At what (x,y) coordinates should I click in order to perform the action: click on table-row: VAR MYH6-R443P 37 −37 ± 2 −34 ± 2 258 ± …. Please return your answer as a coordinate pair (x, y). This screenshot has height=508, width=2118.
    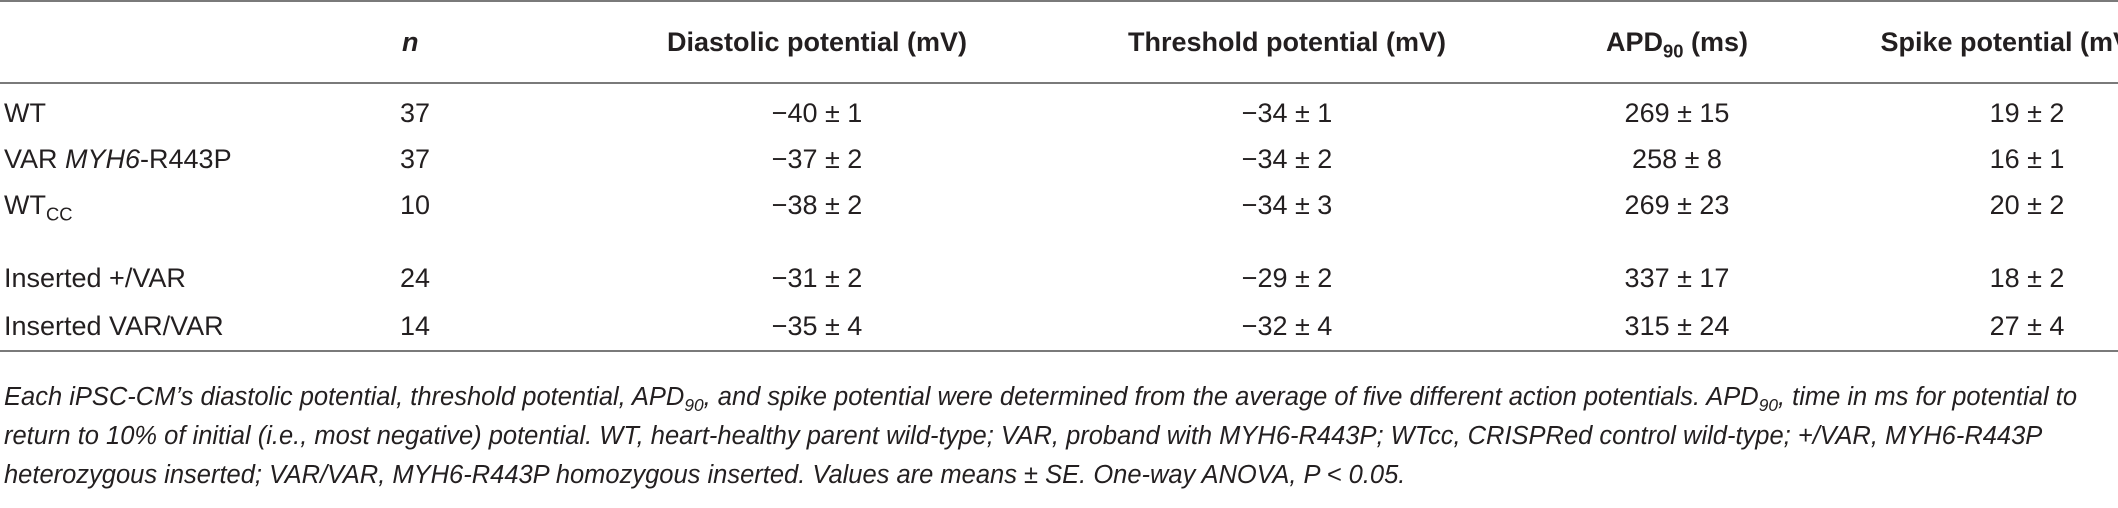
    Looking at the image, I should click on (1059, 159).